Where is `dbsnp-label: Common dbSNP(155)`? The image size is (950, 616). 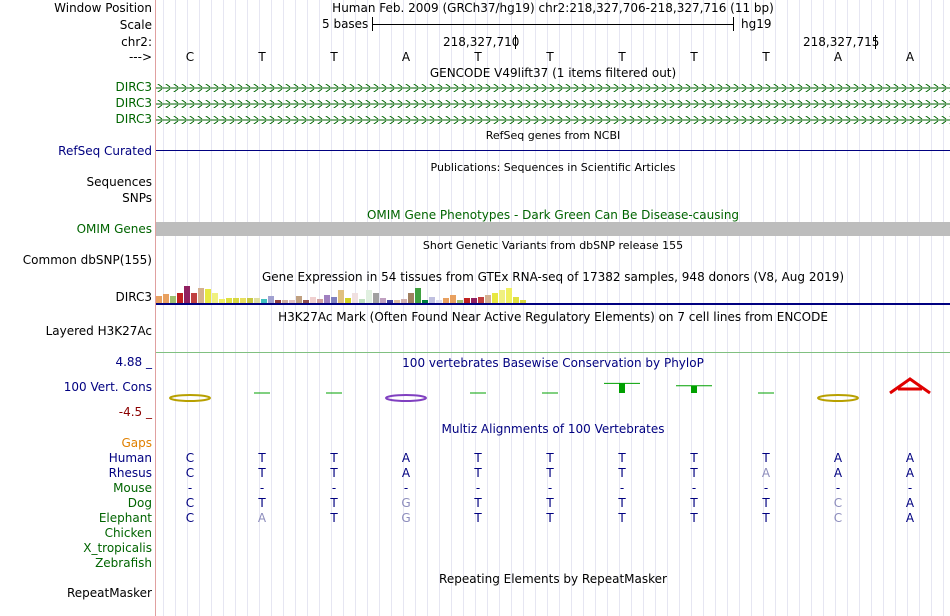 dbsnp-label: Common dbSNP(155) is located at coordinates (87, 260).